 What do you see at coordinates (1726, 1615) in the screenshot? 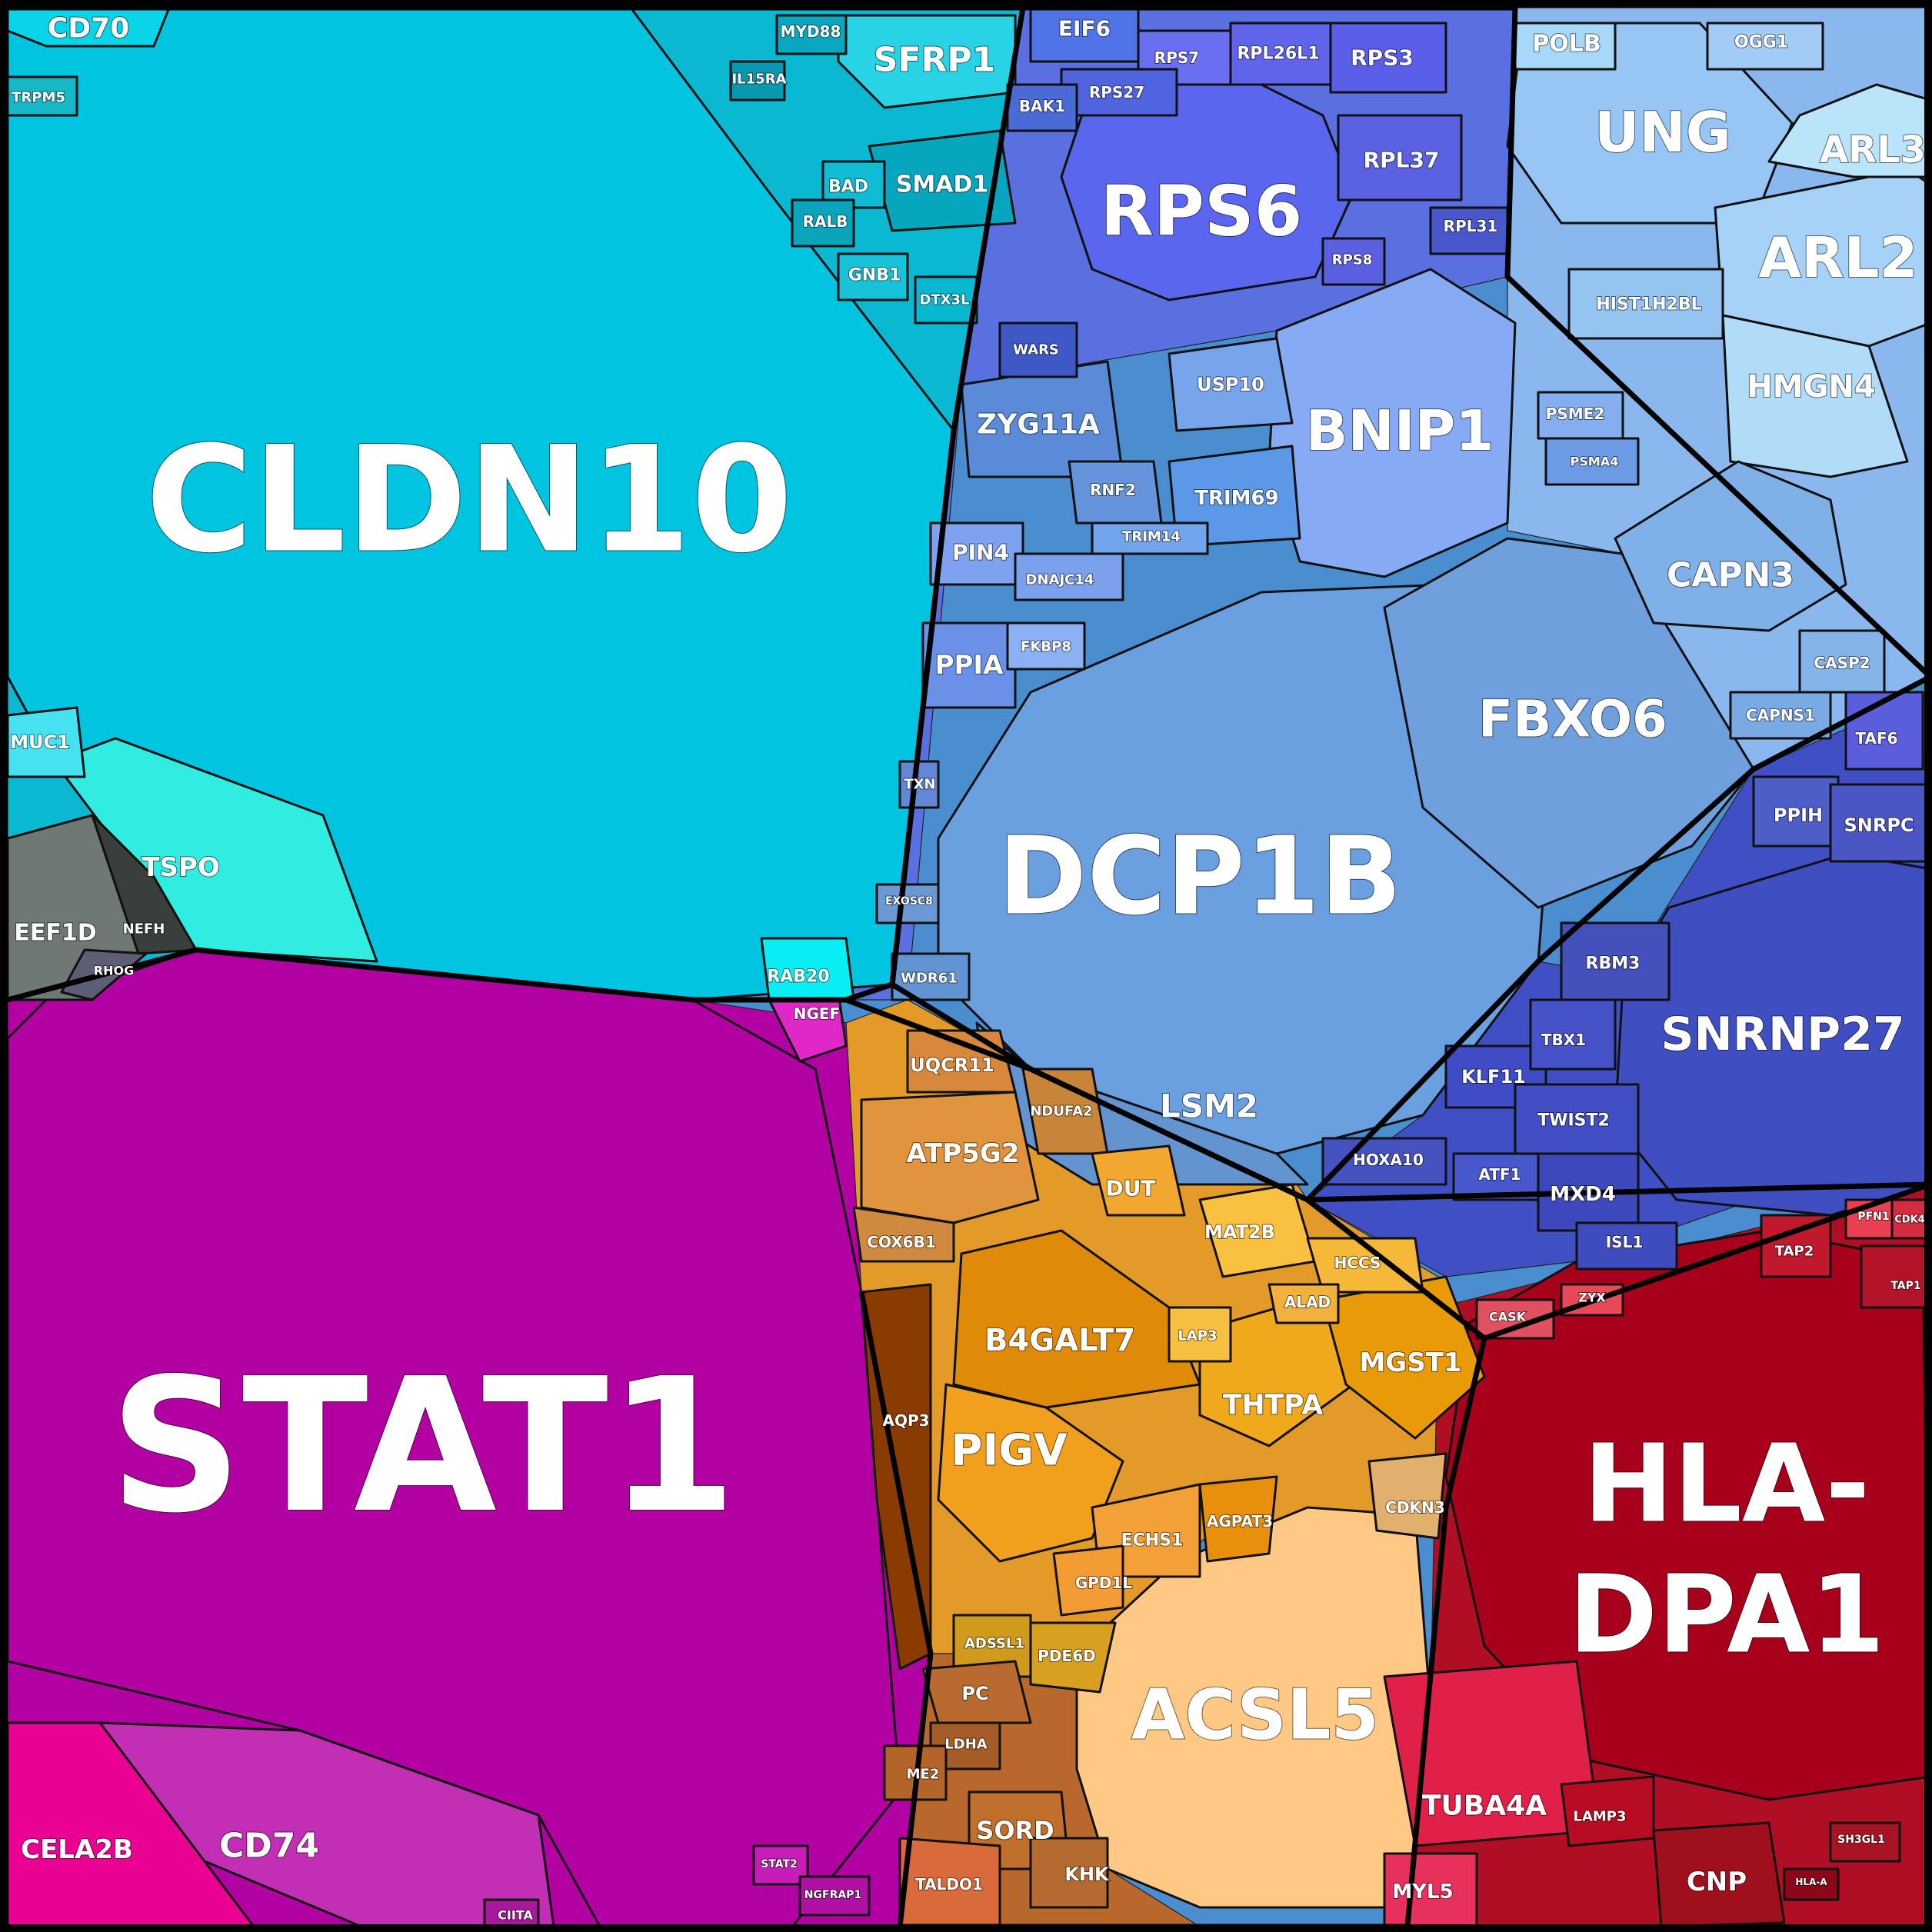
I see `label-dpa1: DPA1` at bounding box center [1726, 1615].